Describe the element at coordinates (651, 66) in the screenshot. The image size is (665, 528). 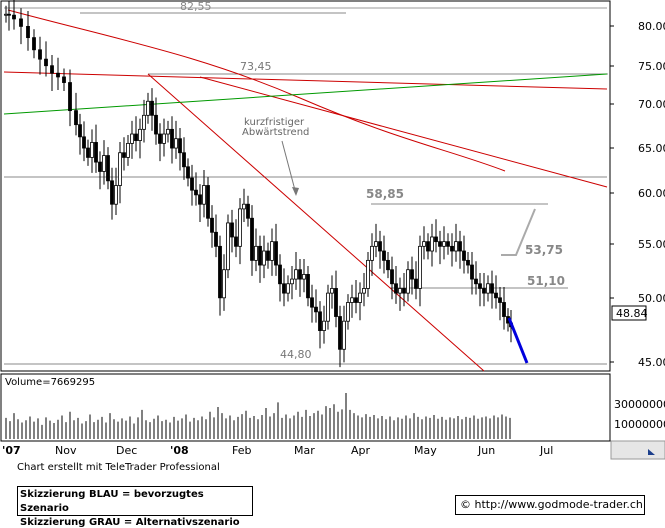
I see `y-tick: 75.00` at that location.